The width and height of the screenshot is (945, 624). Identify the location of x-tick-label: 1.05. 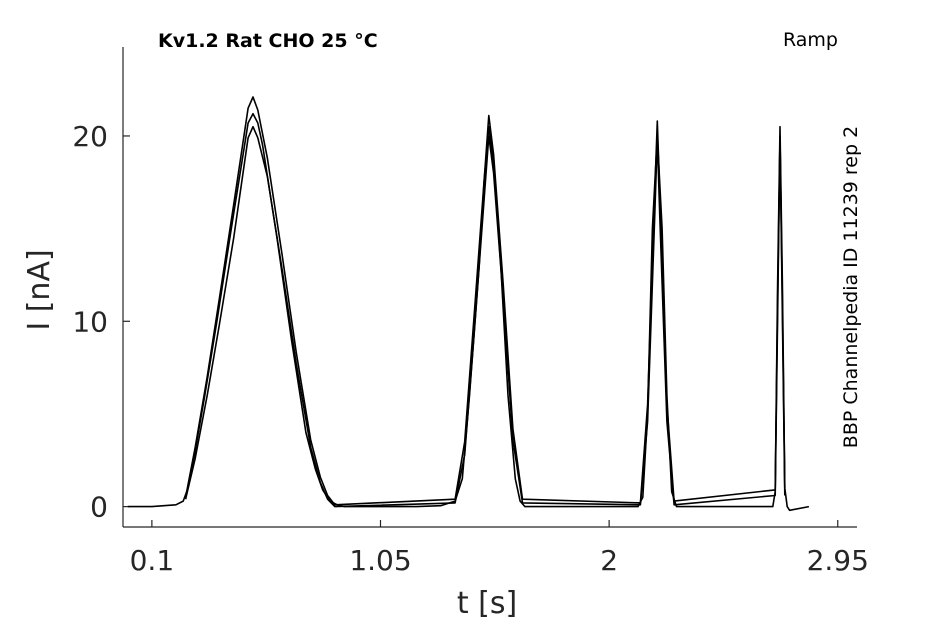
(380, 560).